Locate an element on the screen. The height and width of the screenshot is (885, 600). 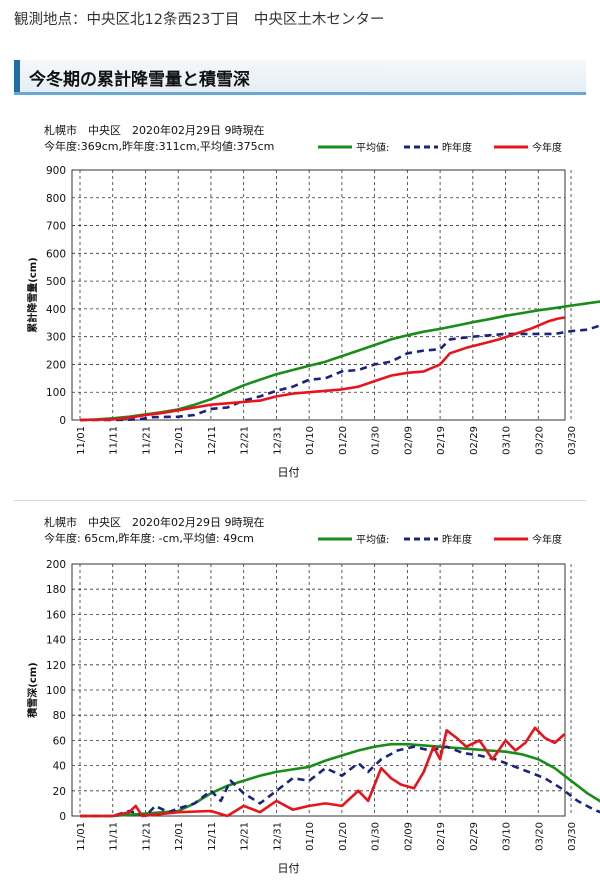
y-tick-label: 140 is located at coordinates (56, 641).